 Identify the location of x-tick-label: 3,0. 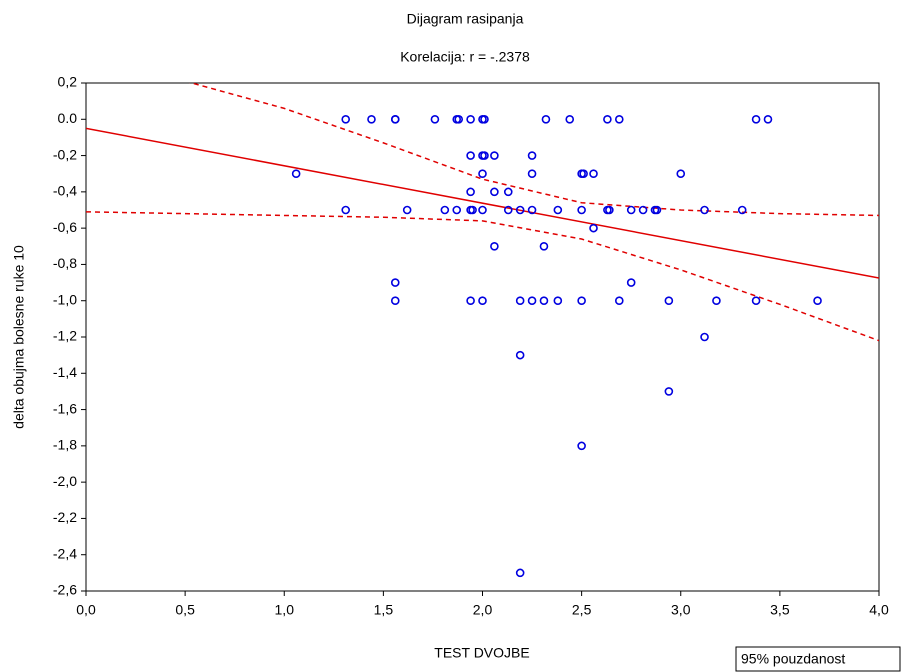
(681, 610).